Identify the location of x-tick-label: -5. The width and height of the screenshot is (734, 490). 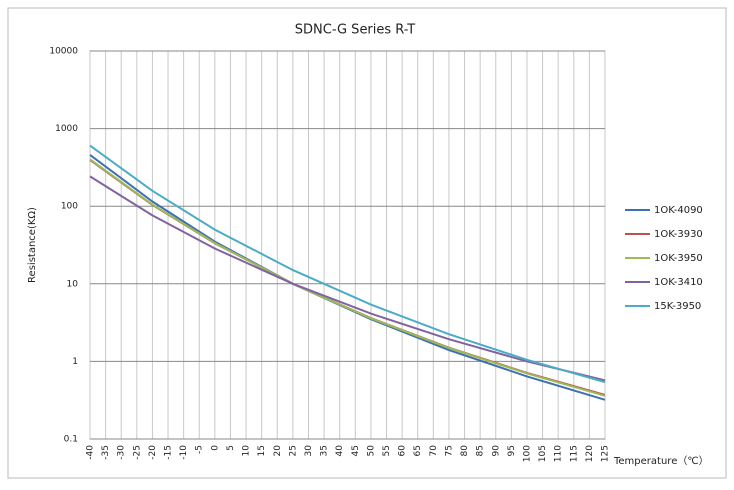
(200, 449).